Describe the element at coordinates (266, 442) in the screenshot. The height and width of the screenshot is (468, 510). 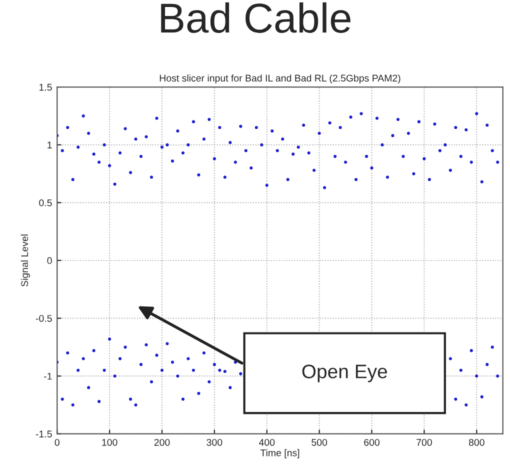
I see `x-tick-label: 400` at that location.